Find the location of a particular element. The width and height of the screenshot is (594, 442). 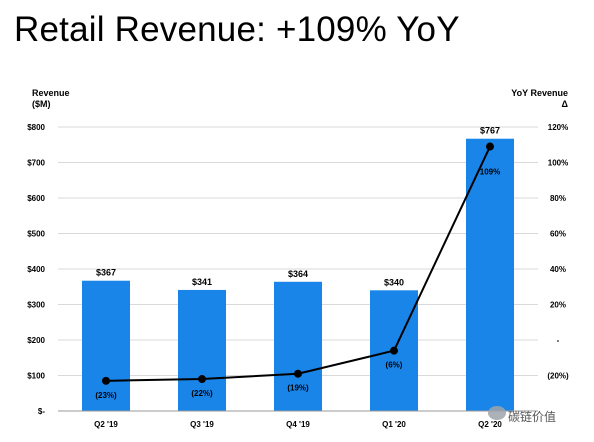

right-tick-label: 120% is located at coordinates (558, 127).